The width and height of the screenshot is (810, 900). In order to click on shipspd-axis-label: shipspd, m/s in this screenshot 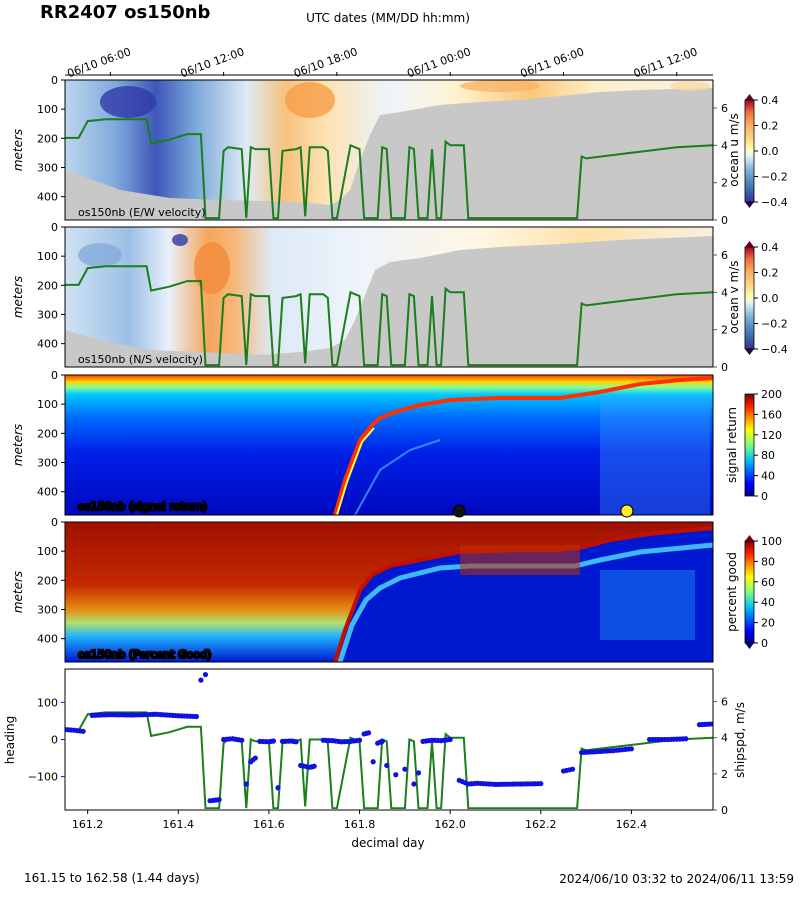, I will do `click(740, 740)`.